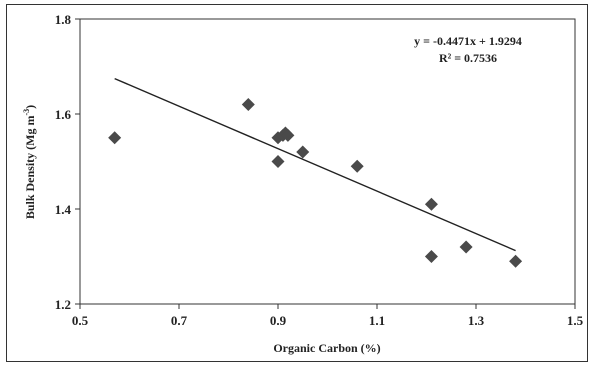  What do you see at coordinates (80, 320) in the screenshot?
I see `x-tick-label: 0.5` at bounding box center [80, 320].